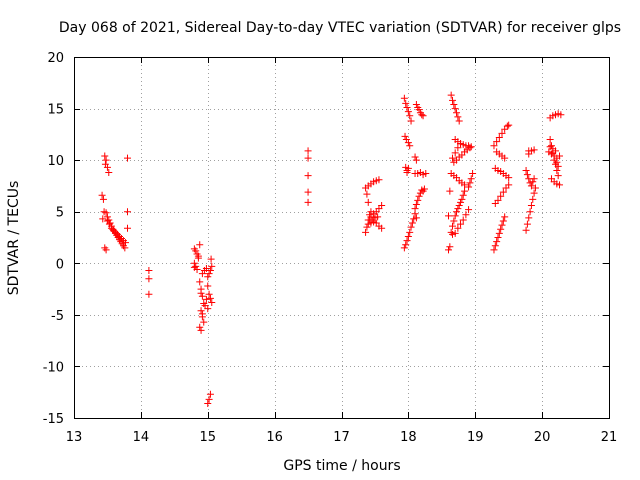 The width and height of the screenshot is (640, 480). What do you see at coordinates (141, 437) in the screenshot?
I see `x-tick-label: 14` at bounding box center [141, 437].